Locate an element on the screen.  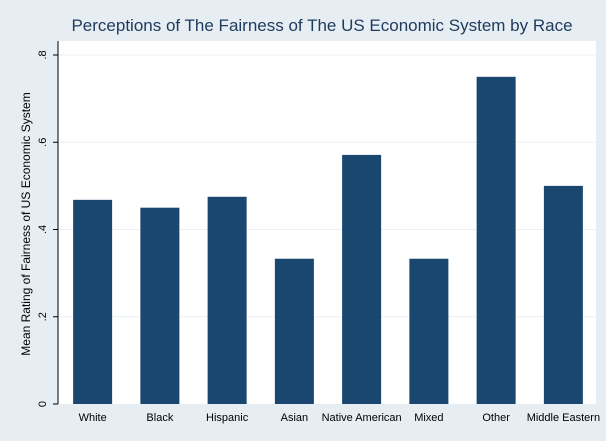
x-tick-label: Middle Eastern is located at coordinates (563, 418).